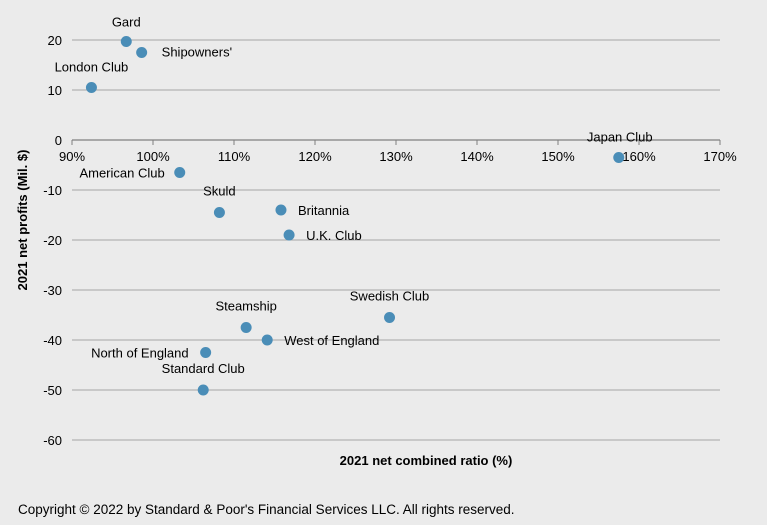 The image size is (767, 525). I want to click on point-label: U.K. Club, so click(334, 235).